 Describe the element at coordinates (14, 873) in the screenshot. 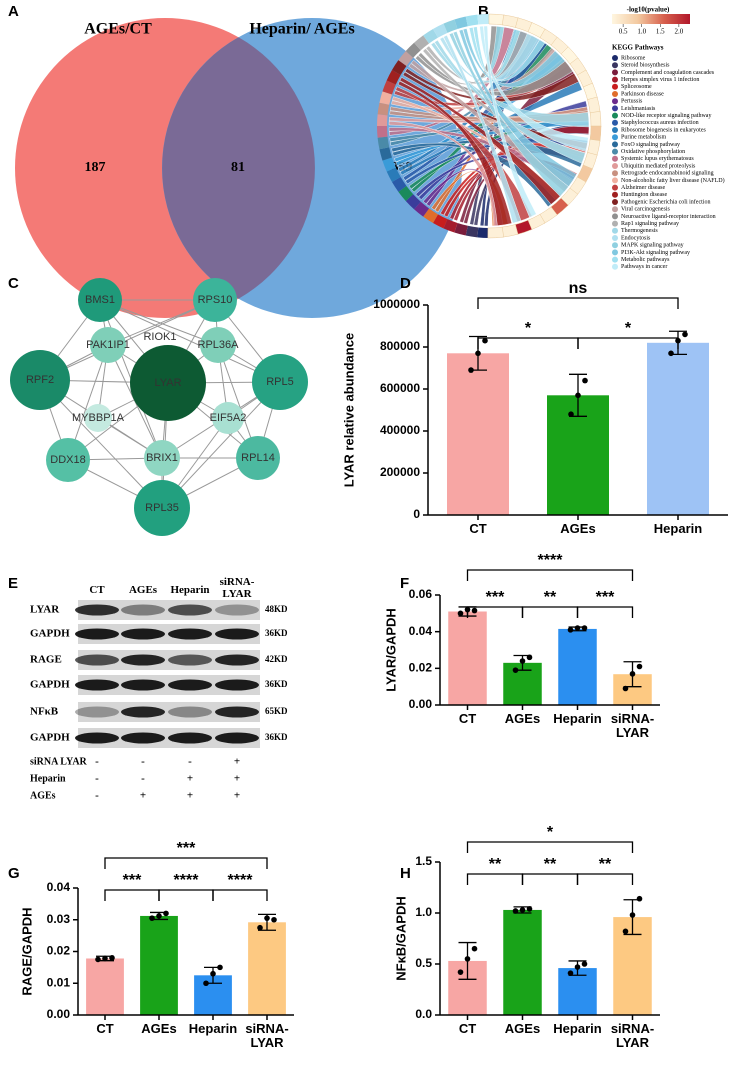

I see `panel-label: G` at that location.